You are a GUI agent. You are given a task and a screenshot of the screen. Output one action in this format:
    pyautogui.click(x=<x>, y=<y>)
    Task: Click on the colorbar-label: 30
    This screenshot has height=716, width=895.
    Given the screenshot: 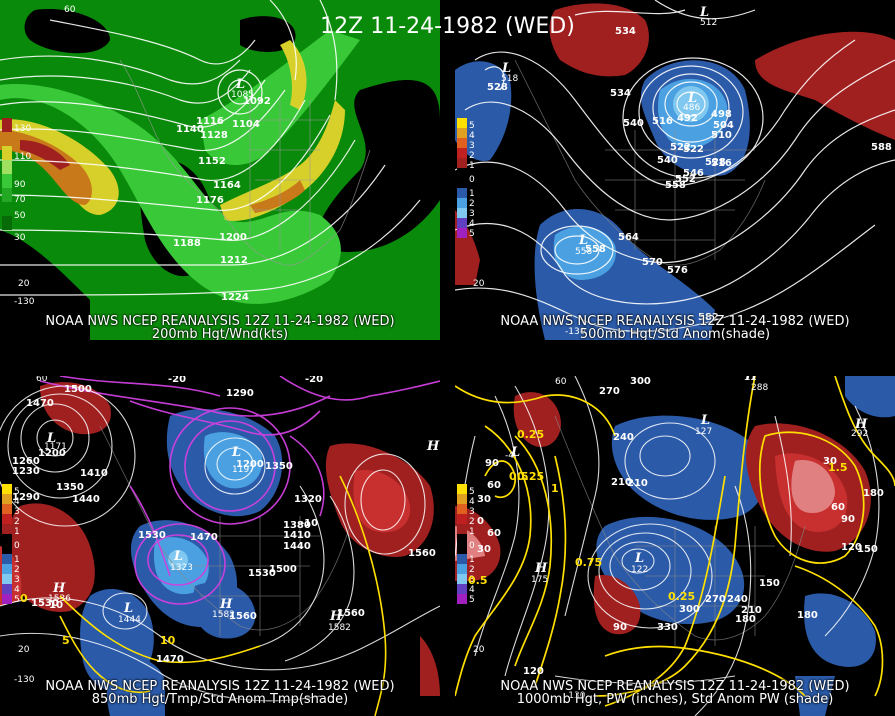 What is the action you would take?
    pyautogui.click(x=20, y=238)
    